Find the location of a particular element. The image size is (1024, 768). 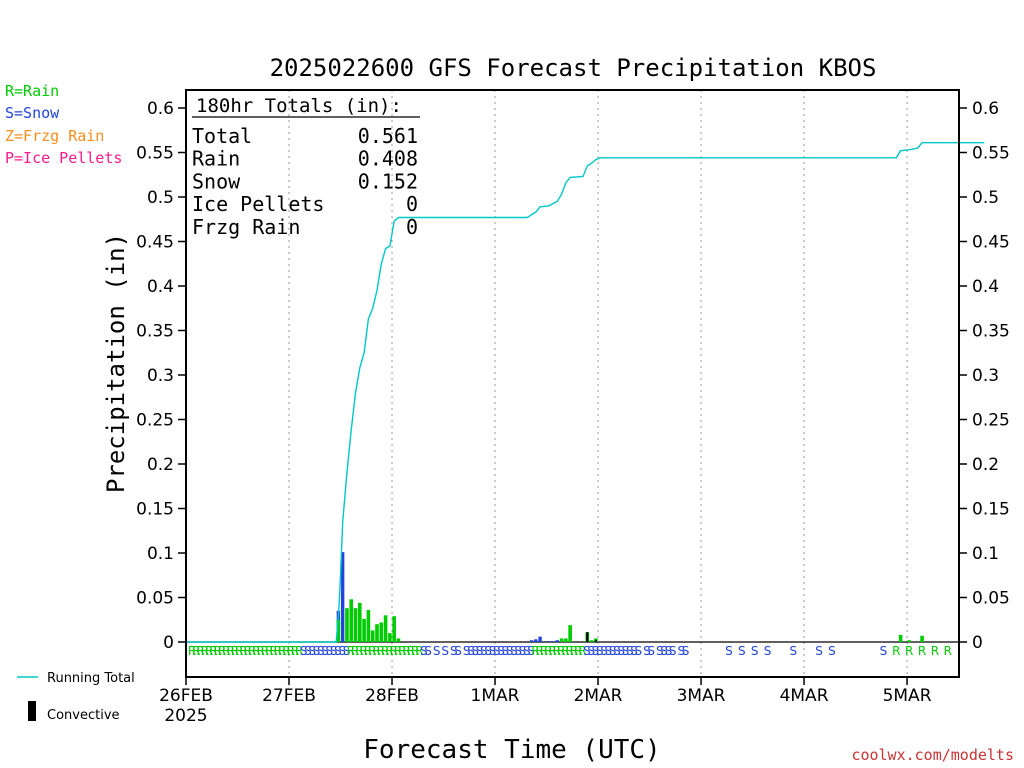

y-tick-label-right: 0.3 is located at coordinates (985, 376).